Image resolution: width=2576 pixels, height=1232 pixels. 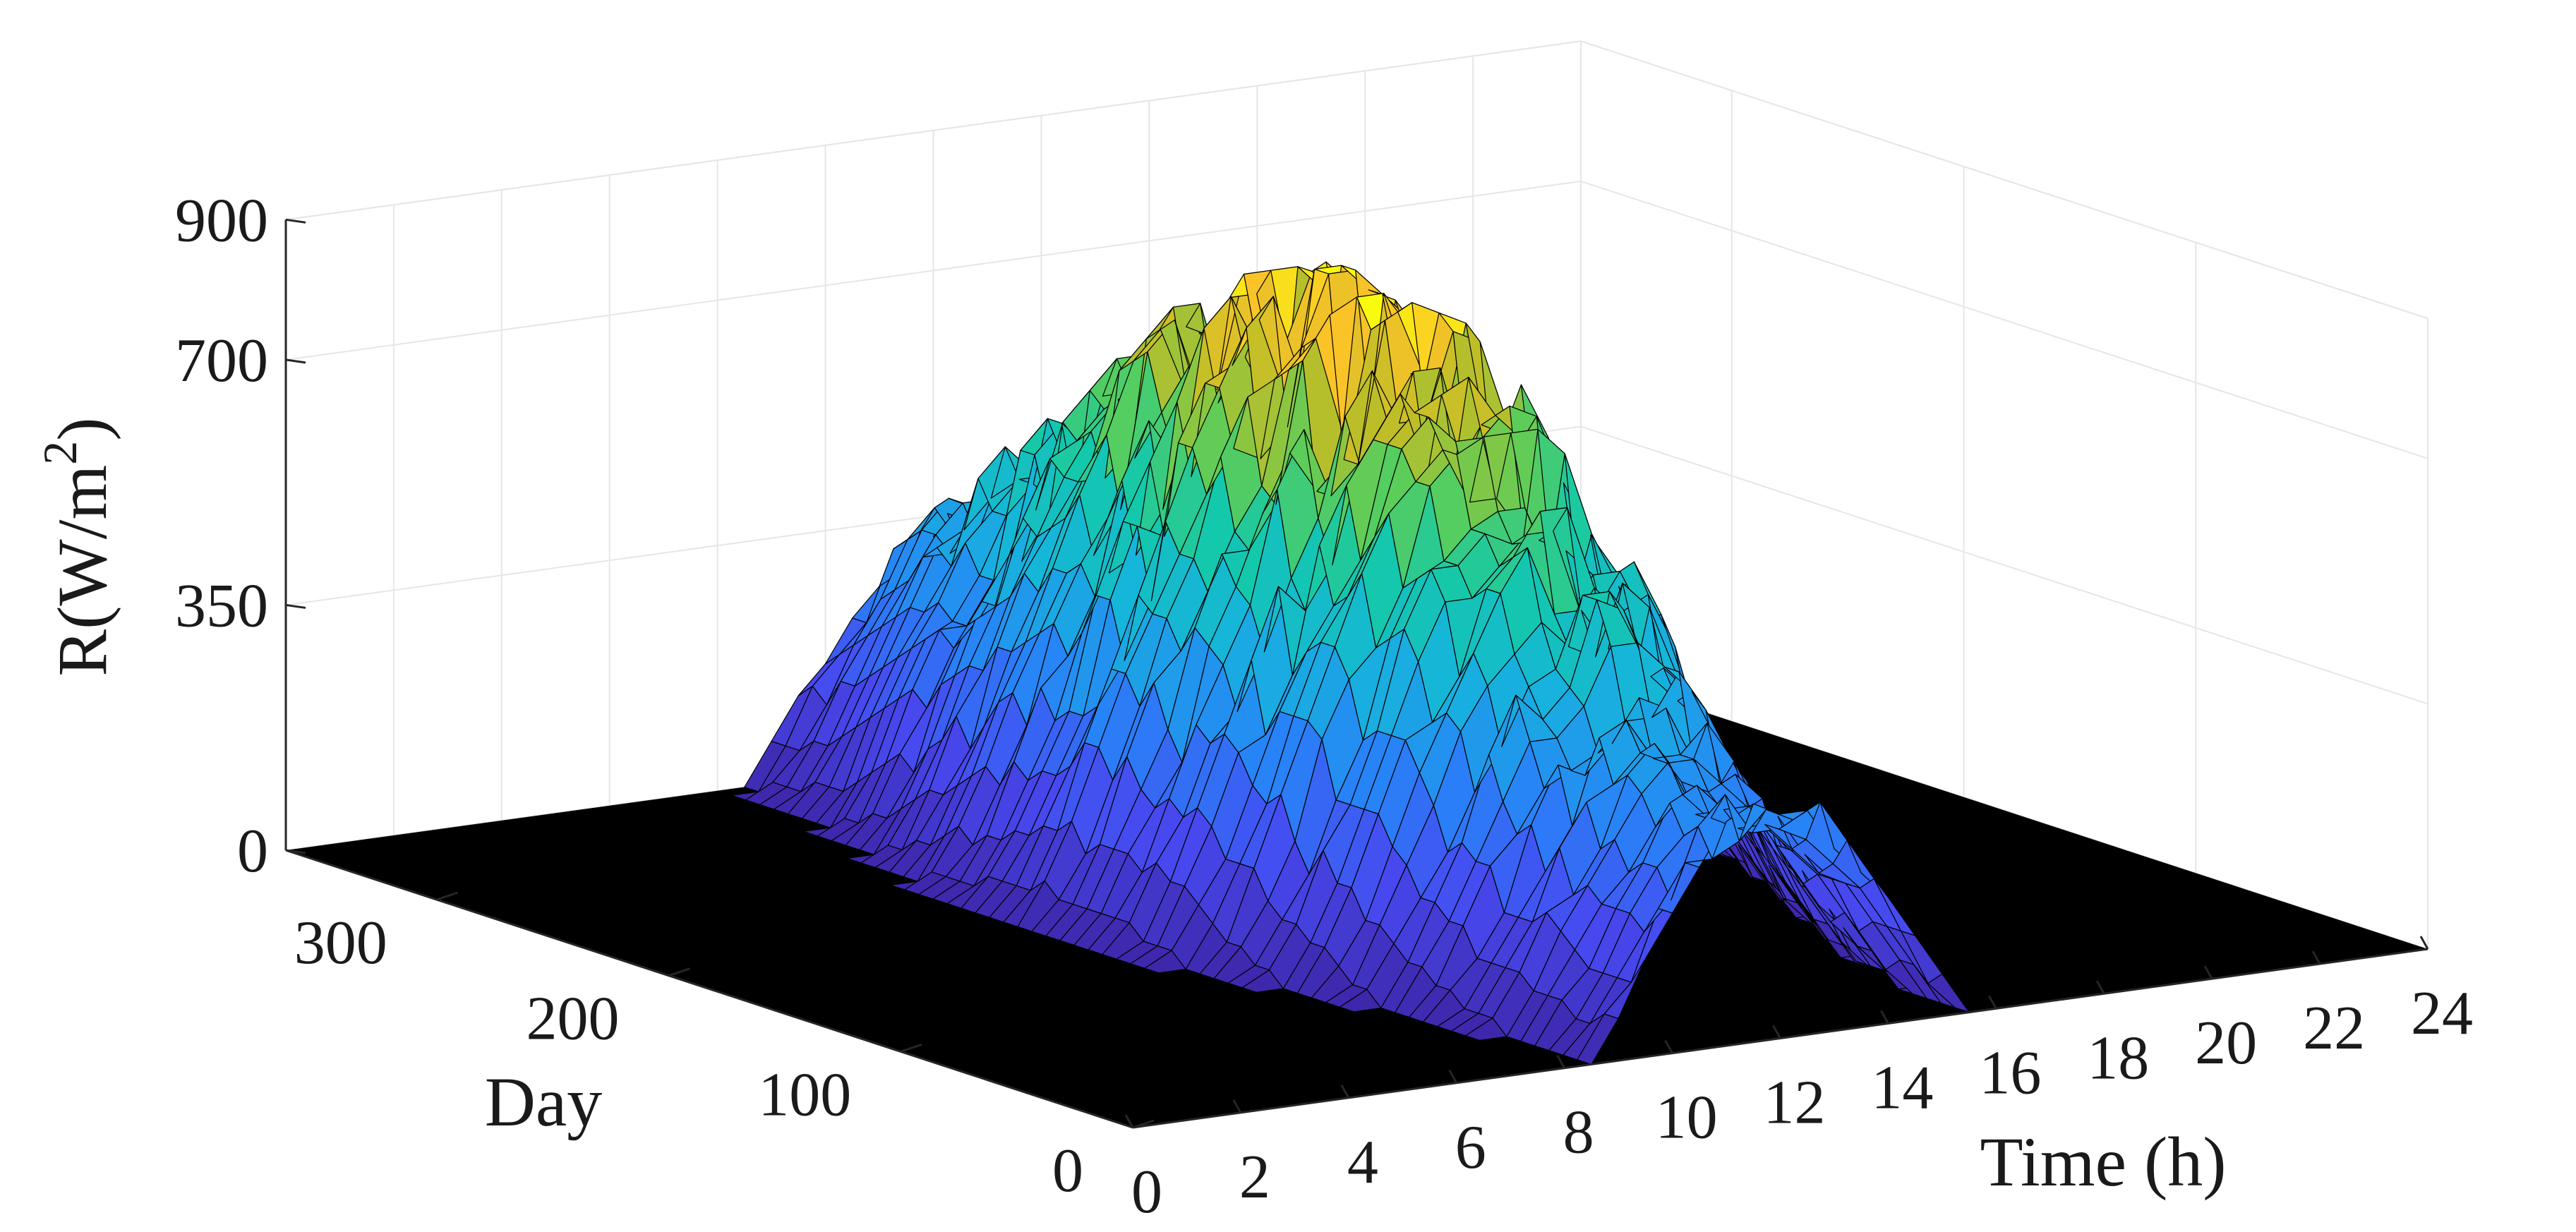 What do you see at coordinates (572, 1019) in the screenshot?
I see `y-tick-label: 200` at bounding box center [572, 1019].